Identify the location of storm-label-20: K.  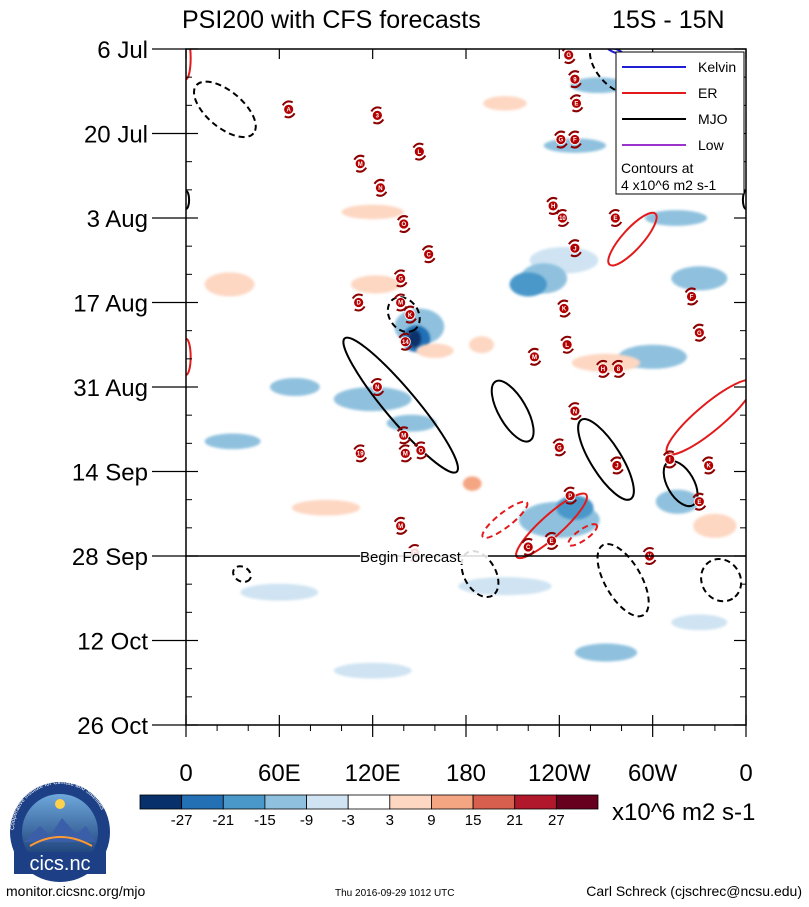
(564, 310).